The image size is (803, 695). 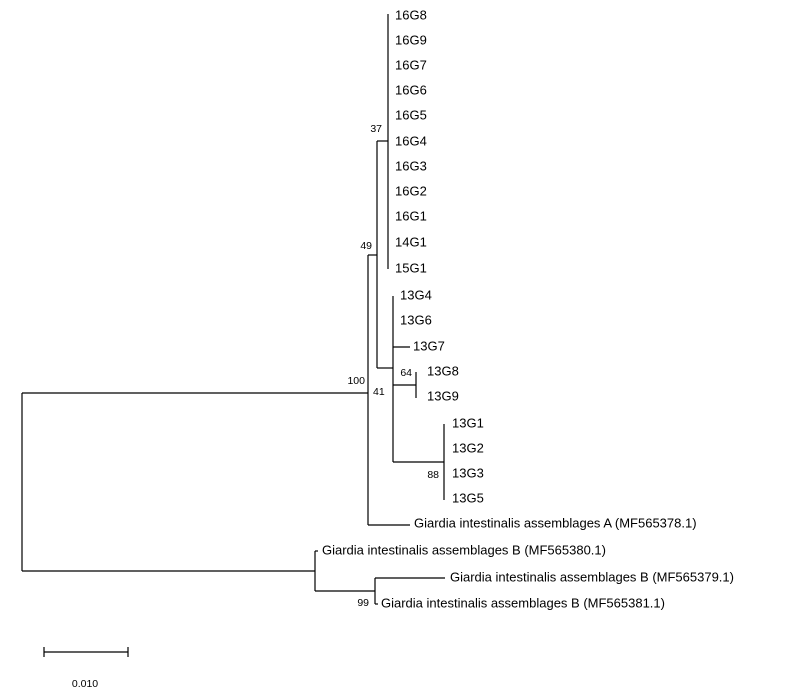 What do you see at coordinates (411, 89) in the screenshot?
I see `leaf-label: 16G6` at bounding box center [411, 89].